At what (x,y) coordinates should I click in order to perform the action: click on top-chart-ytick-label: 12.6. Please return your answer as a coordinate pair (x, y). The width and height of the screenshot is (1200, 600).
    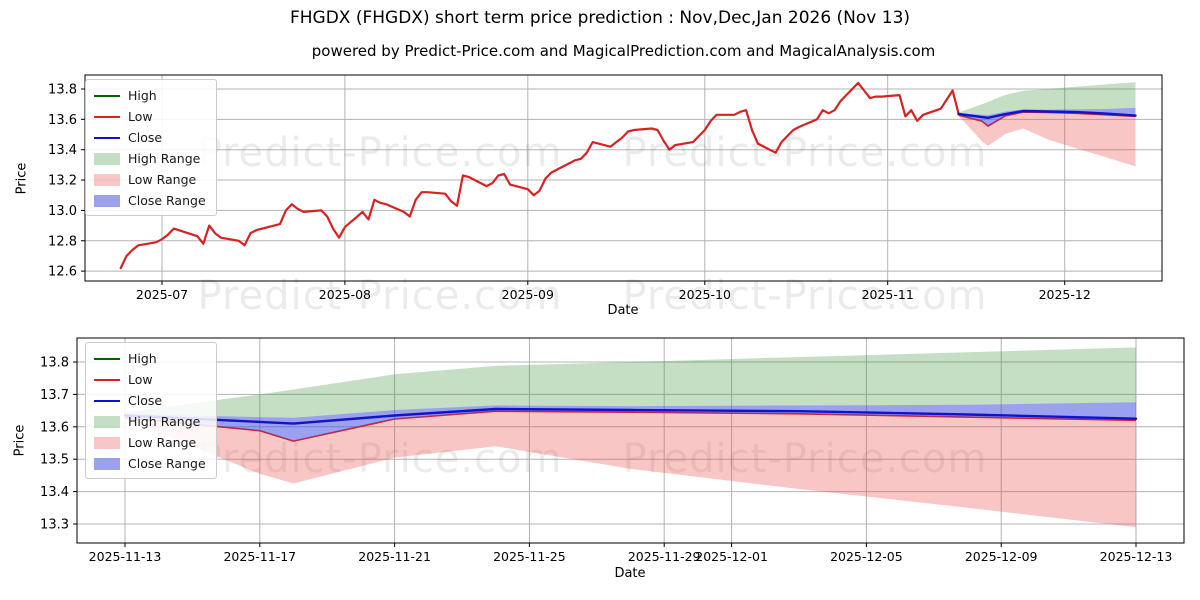
    Looking at the image, I should click on (62, 272).